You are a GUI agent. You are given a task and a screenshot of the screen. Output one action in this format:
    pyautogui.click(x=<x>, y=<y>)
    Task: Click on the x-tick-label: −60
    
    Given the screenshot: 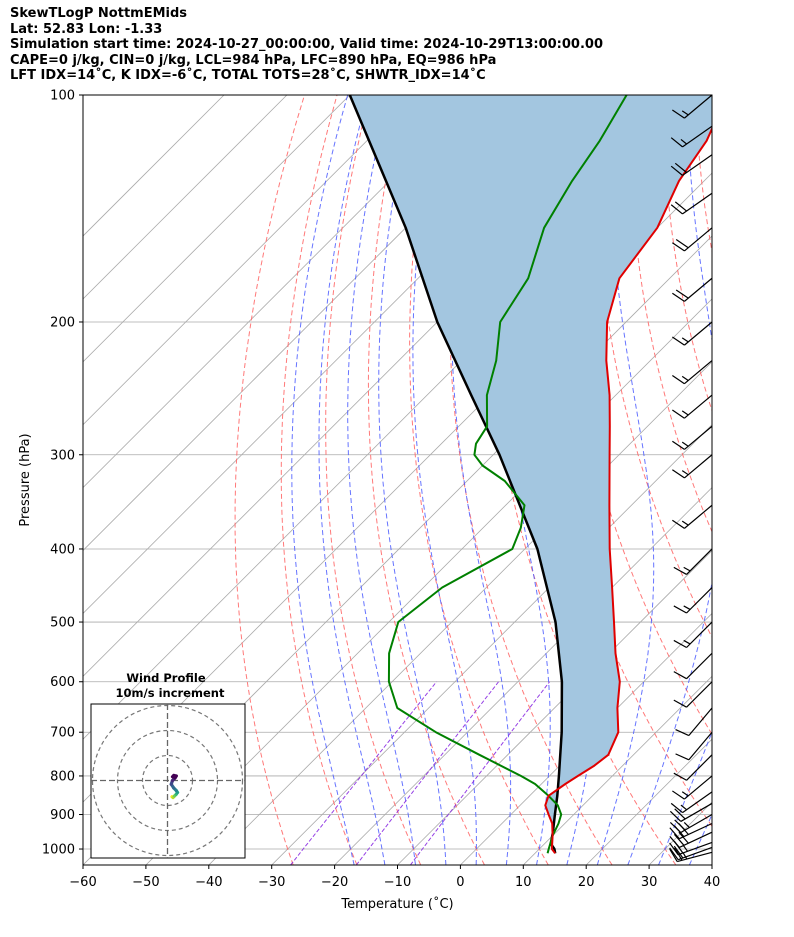 What is the action you would take?
    pyautogui.click(x=82, y=882)
    